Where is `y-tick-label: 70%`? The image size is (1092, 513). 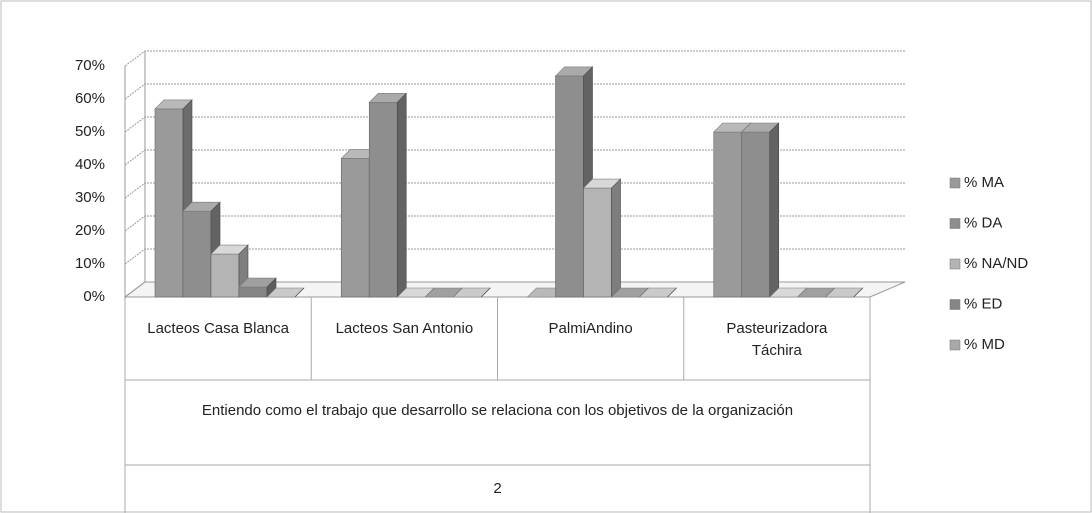
y-tick-label: 70% is located at coordinates (90, 65).